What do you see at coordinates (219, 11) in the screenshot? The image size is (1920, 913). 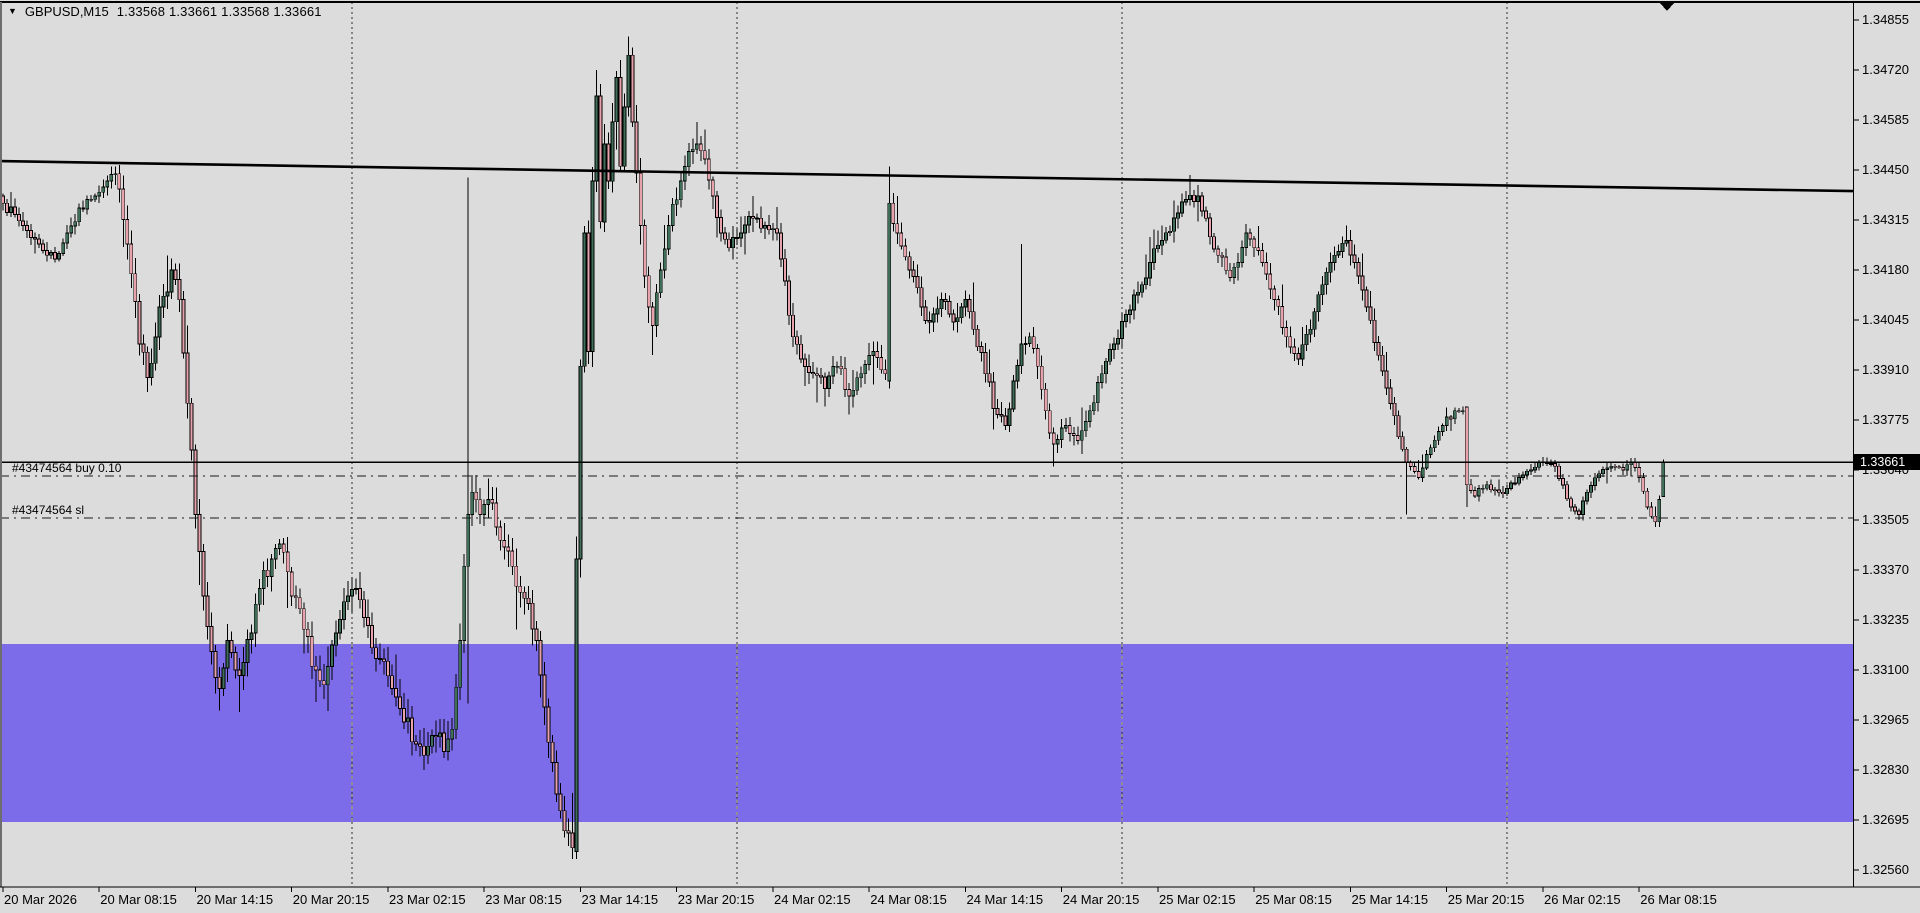 I see `ohlc-values: 1.33568 1.33661 1.33568 1.33661` at bounding box center [219, 11].